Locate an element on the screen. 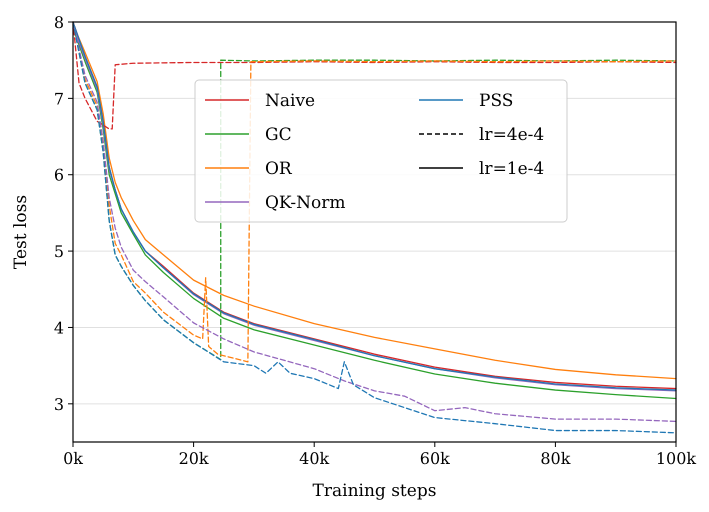 The image size is (709, 512). y-tick-label: 7 is located at coordinates (59, 98).